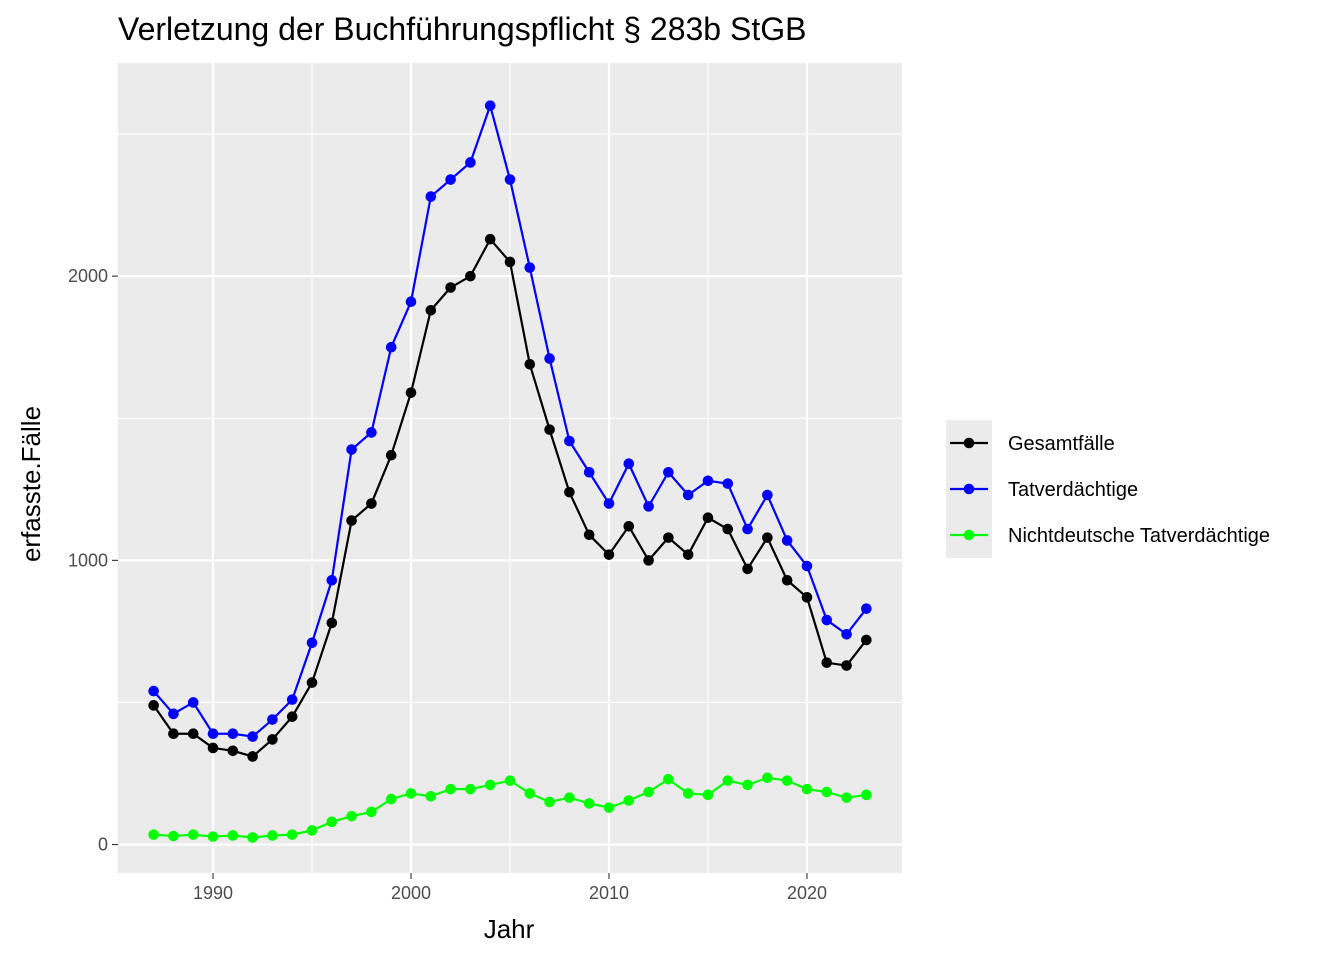 Image resolution: width=1344 pixels, height=960 pixels. What do you see at coordinates (103, 845) in the screenshot?
I see `y-tick-label: 0` at bounding box center [103, 845].